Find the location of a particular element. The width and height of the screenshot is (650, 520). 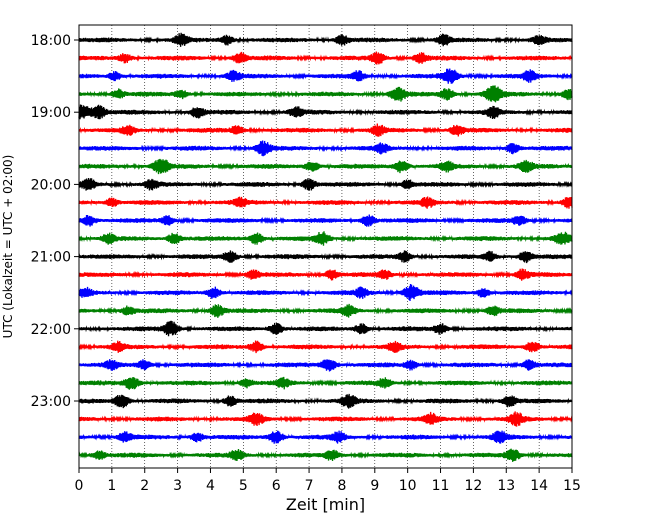

x-tick-label-4: 4 is located at coordinates (210, 486).